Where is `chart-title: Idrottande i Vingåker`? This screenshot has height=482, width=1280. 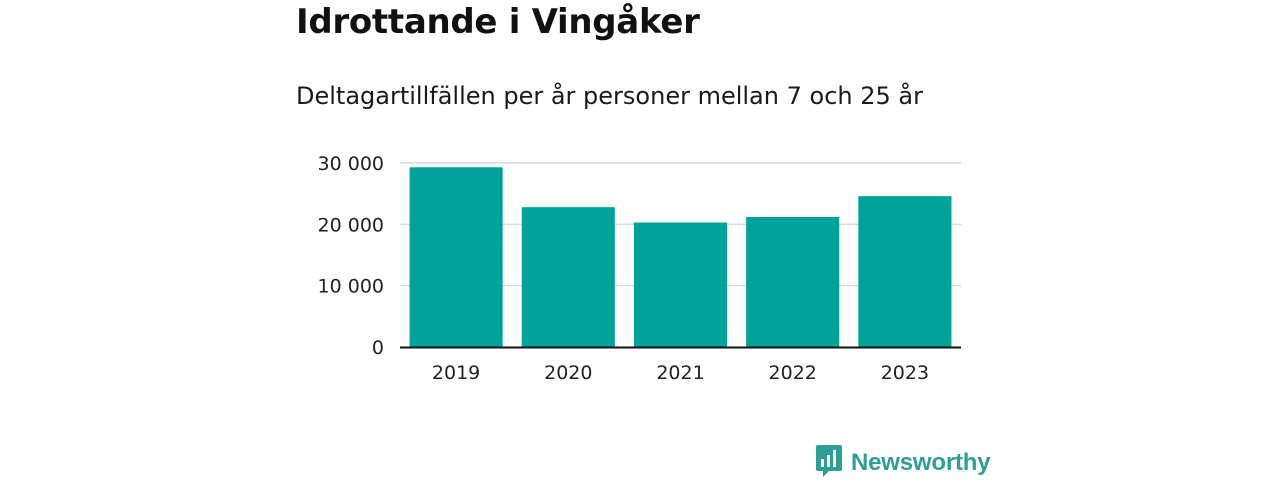 chart-title: Idrottande i Vingåker is located at coordinates (498, 22).